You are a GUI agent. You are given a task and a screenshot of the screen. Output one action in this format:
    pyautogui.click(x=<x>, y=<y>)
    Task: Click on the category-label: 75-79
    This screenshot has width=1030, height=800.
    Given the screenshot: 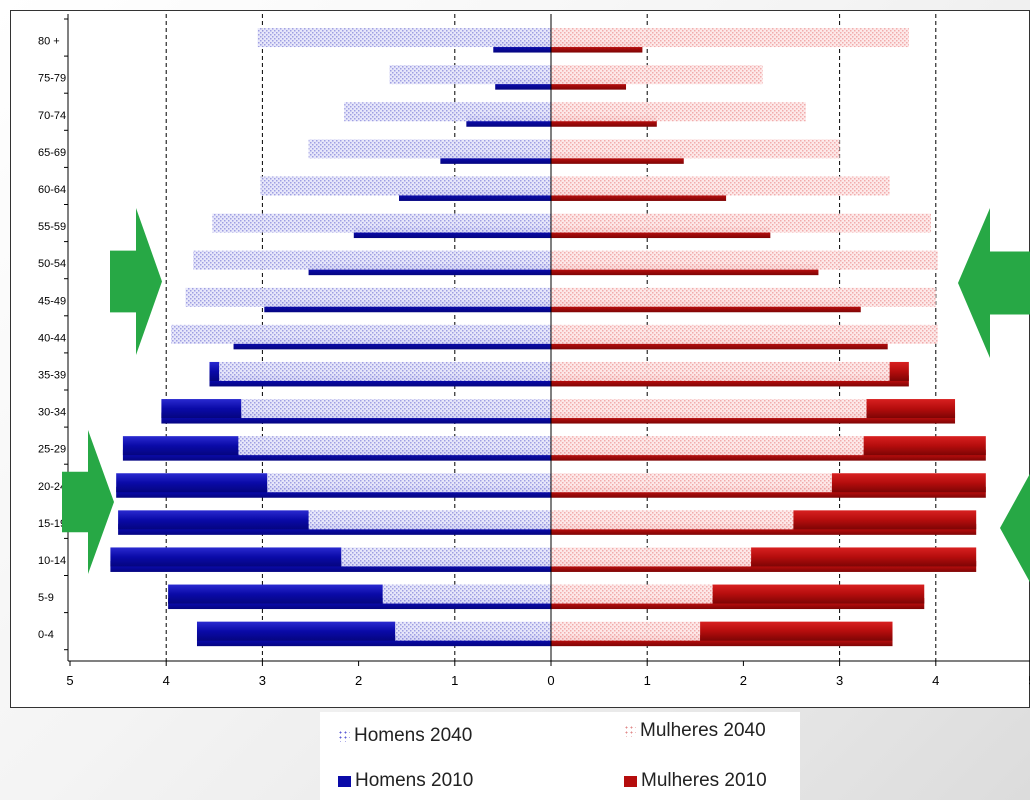 What is the action you would take?
    pyautogui.click(x=52, y=79)
    